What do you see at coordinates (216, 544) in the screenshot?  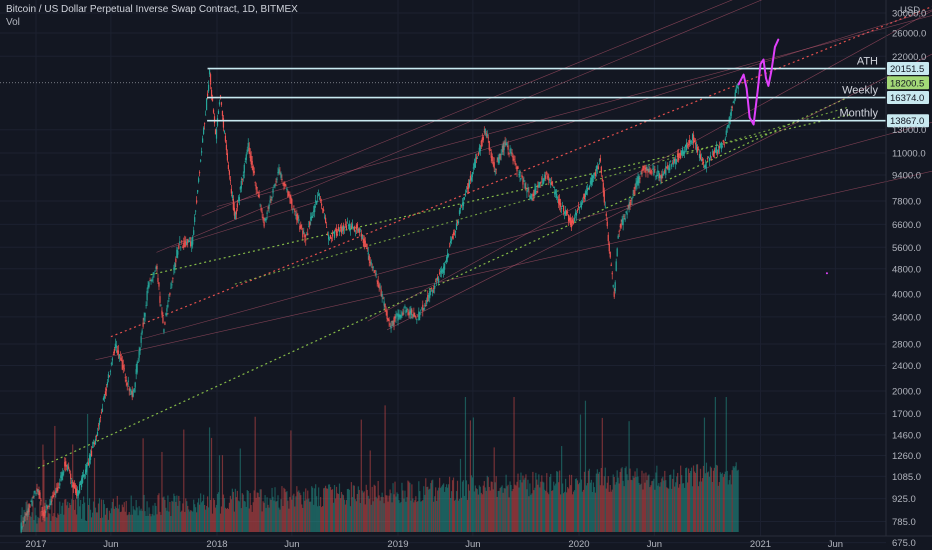 I see `time-tick-label: 2018` at bounding box center [216, 544].